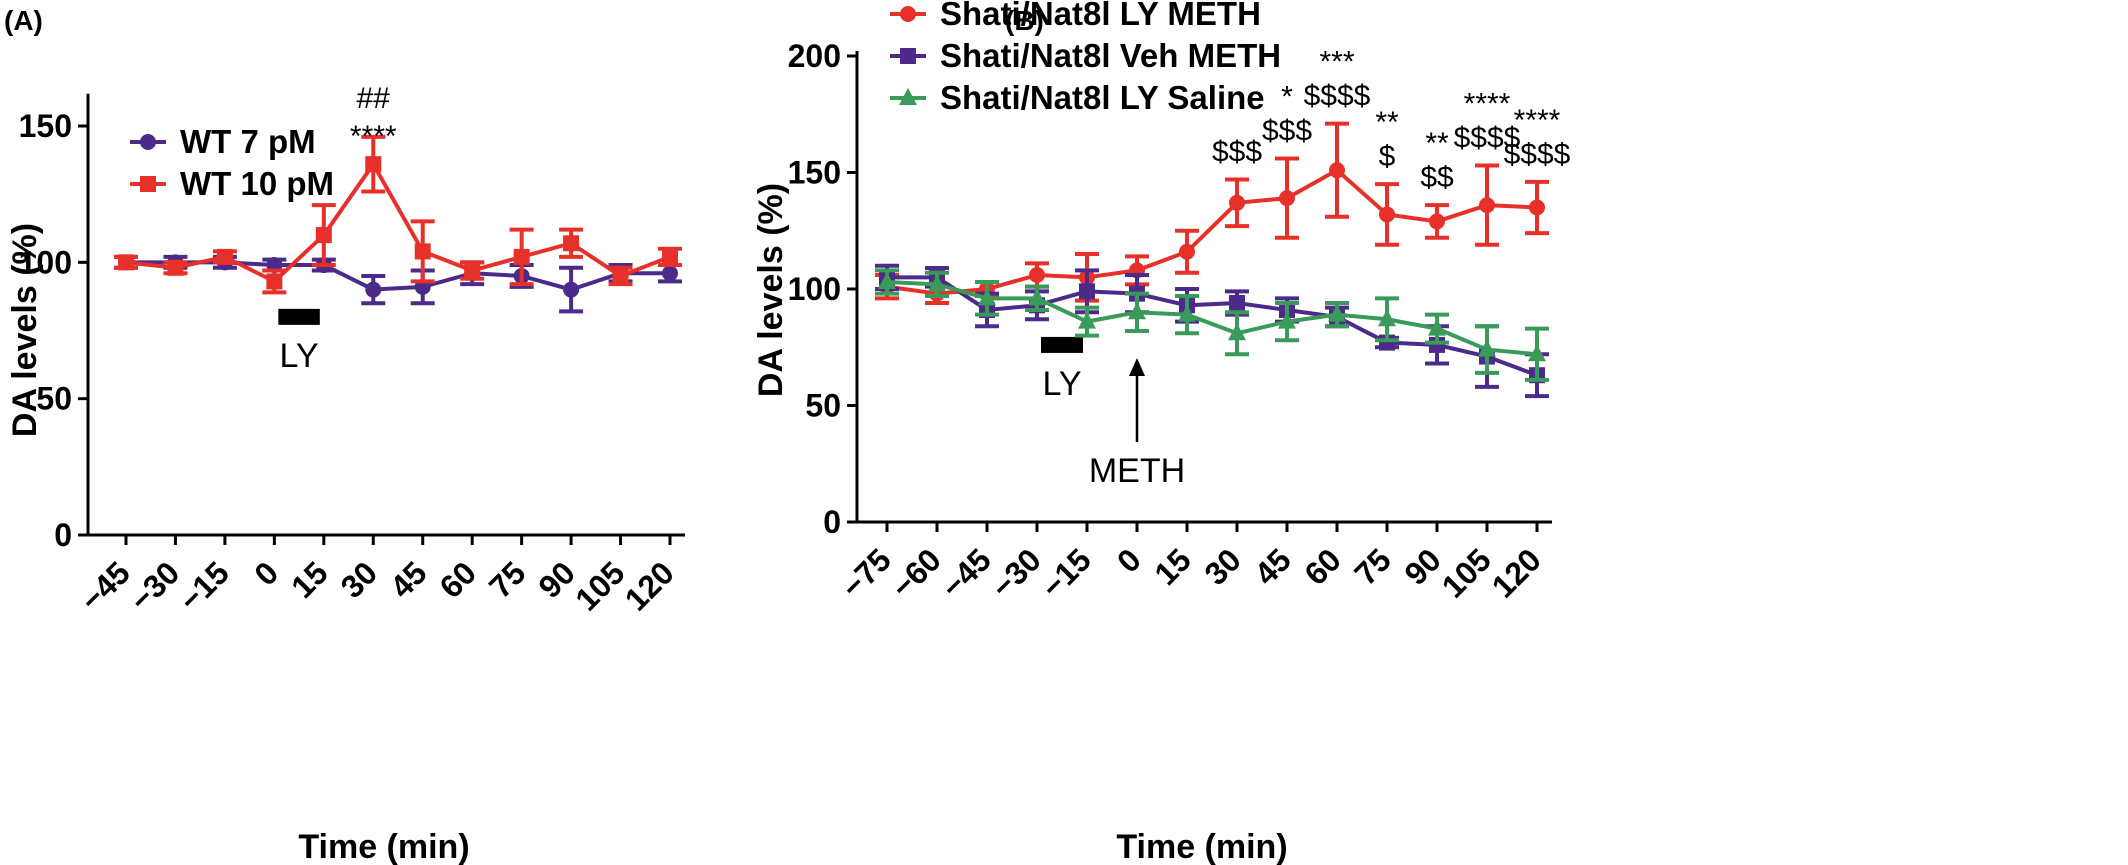 This screenshot has height=865, width=2128. What do you see at coordinates (814, 56) in the screenshot?
I see `y-tick-label: 200` at bounding box center [814, 56].